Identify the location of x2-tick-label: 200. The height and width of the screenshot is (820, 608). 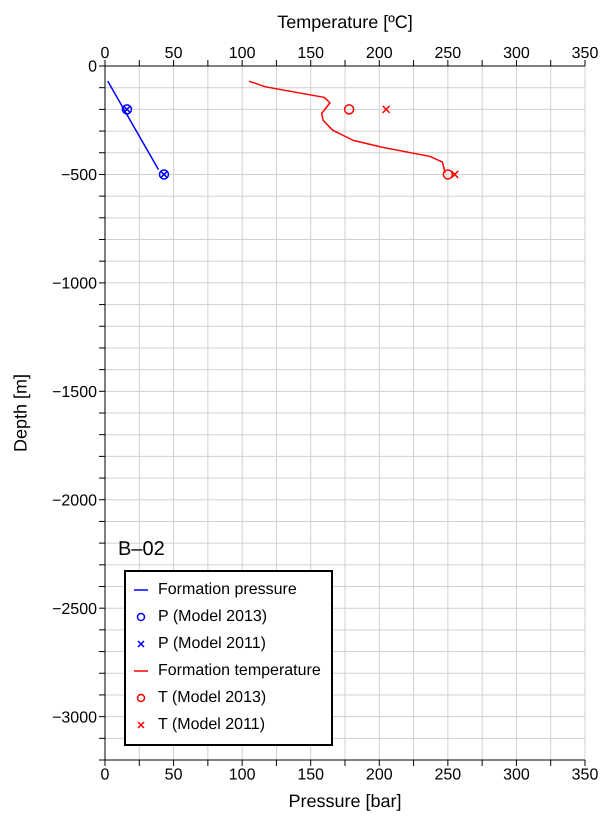
(379, 775).